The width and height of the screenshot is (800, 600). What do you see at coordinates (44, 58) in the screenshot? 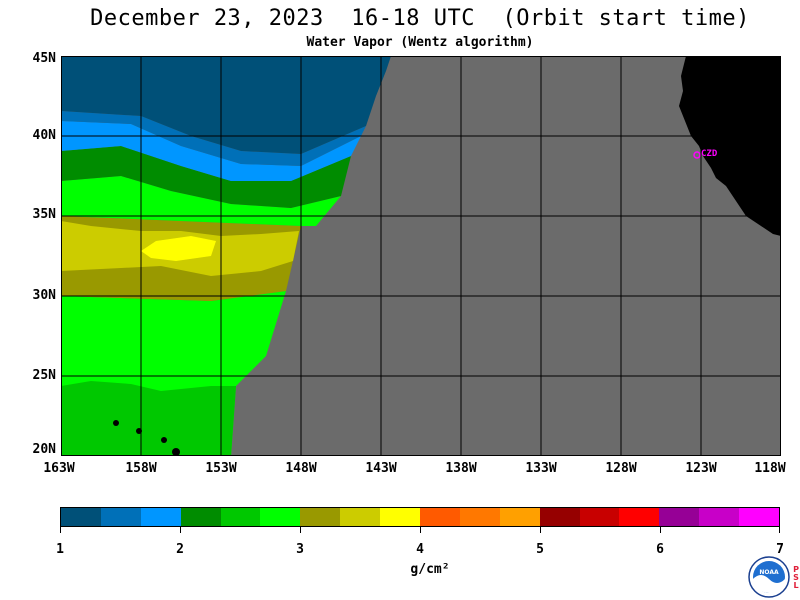
I see `lat-label-45n: 45N` at bounding box center [44, 58].